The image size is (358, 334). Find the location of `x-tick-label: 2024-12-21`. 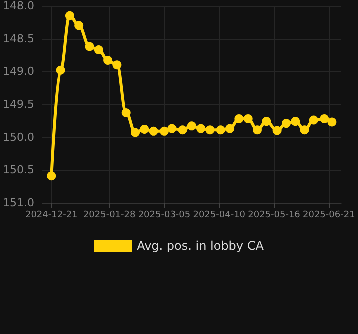

x-tick-label: 2024-12-21 is located at coordinates (51, 215).